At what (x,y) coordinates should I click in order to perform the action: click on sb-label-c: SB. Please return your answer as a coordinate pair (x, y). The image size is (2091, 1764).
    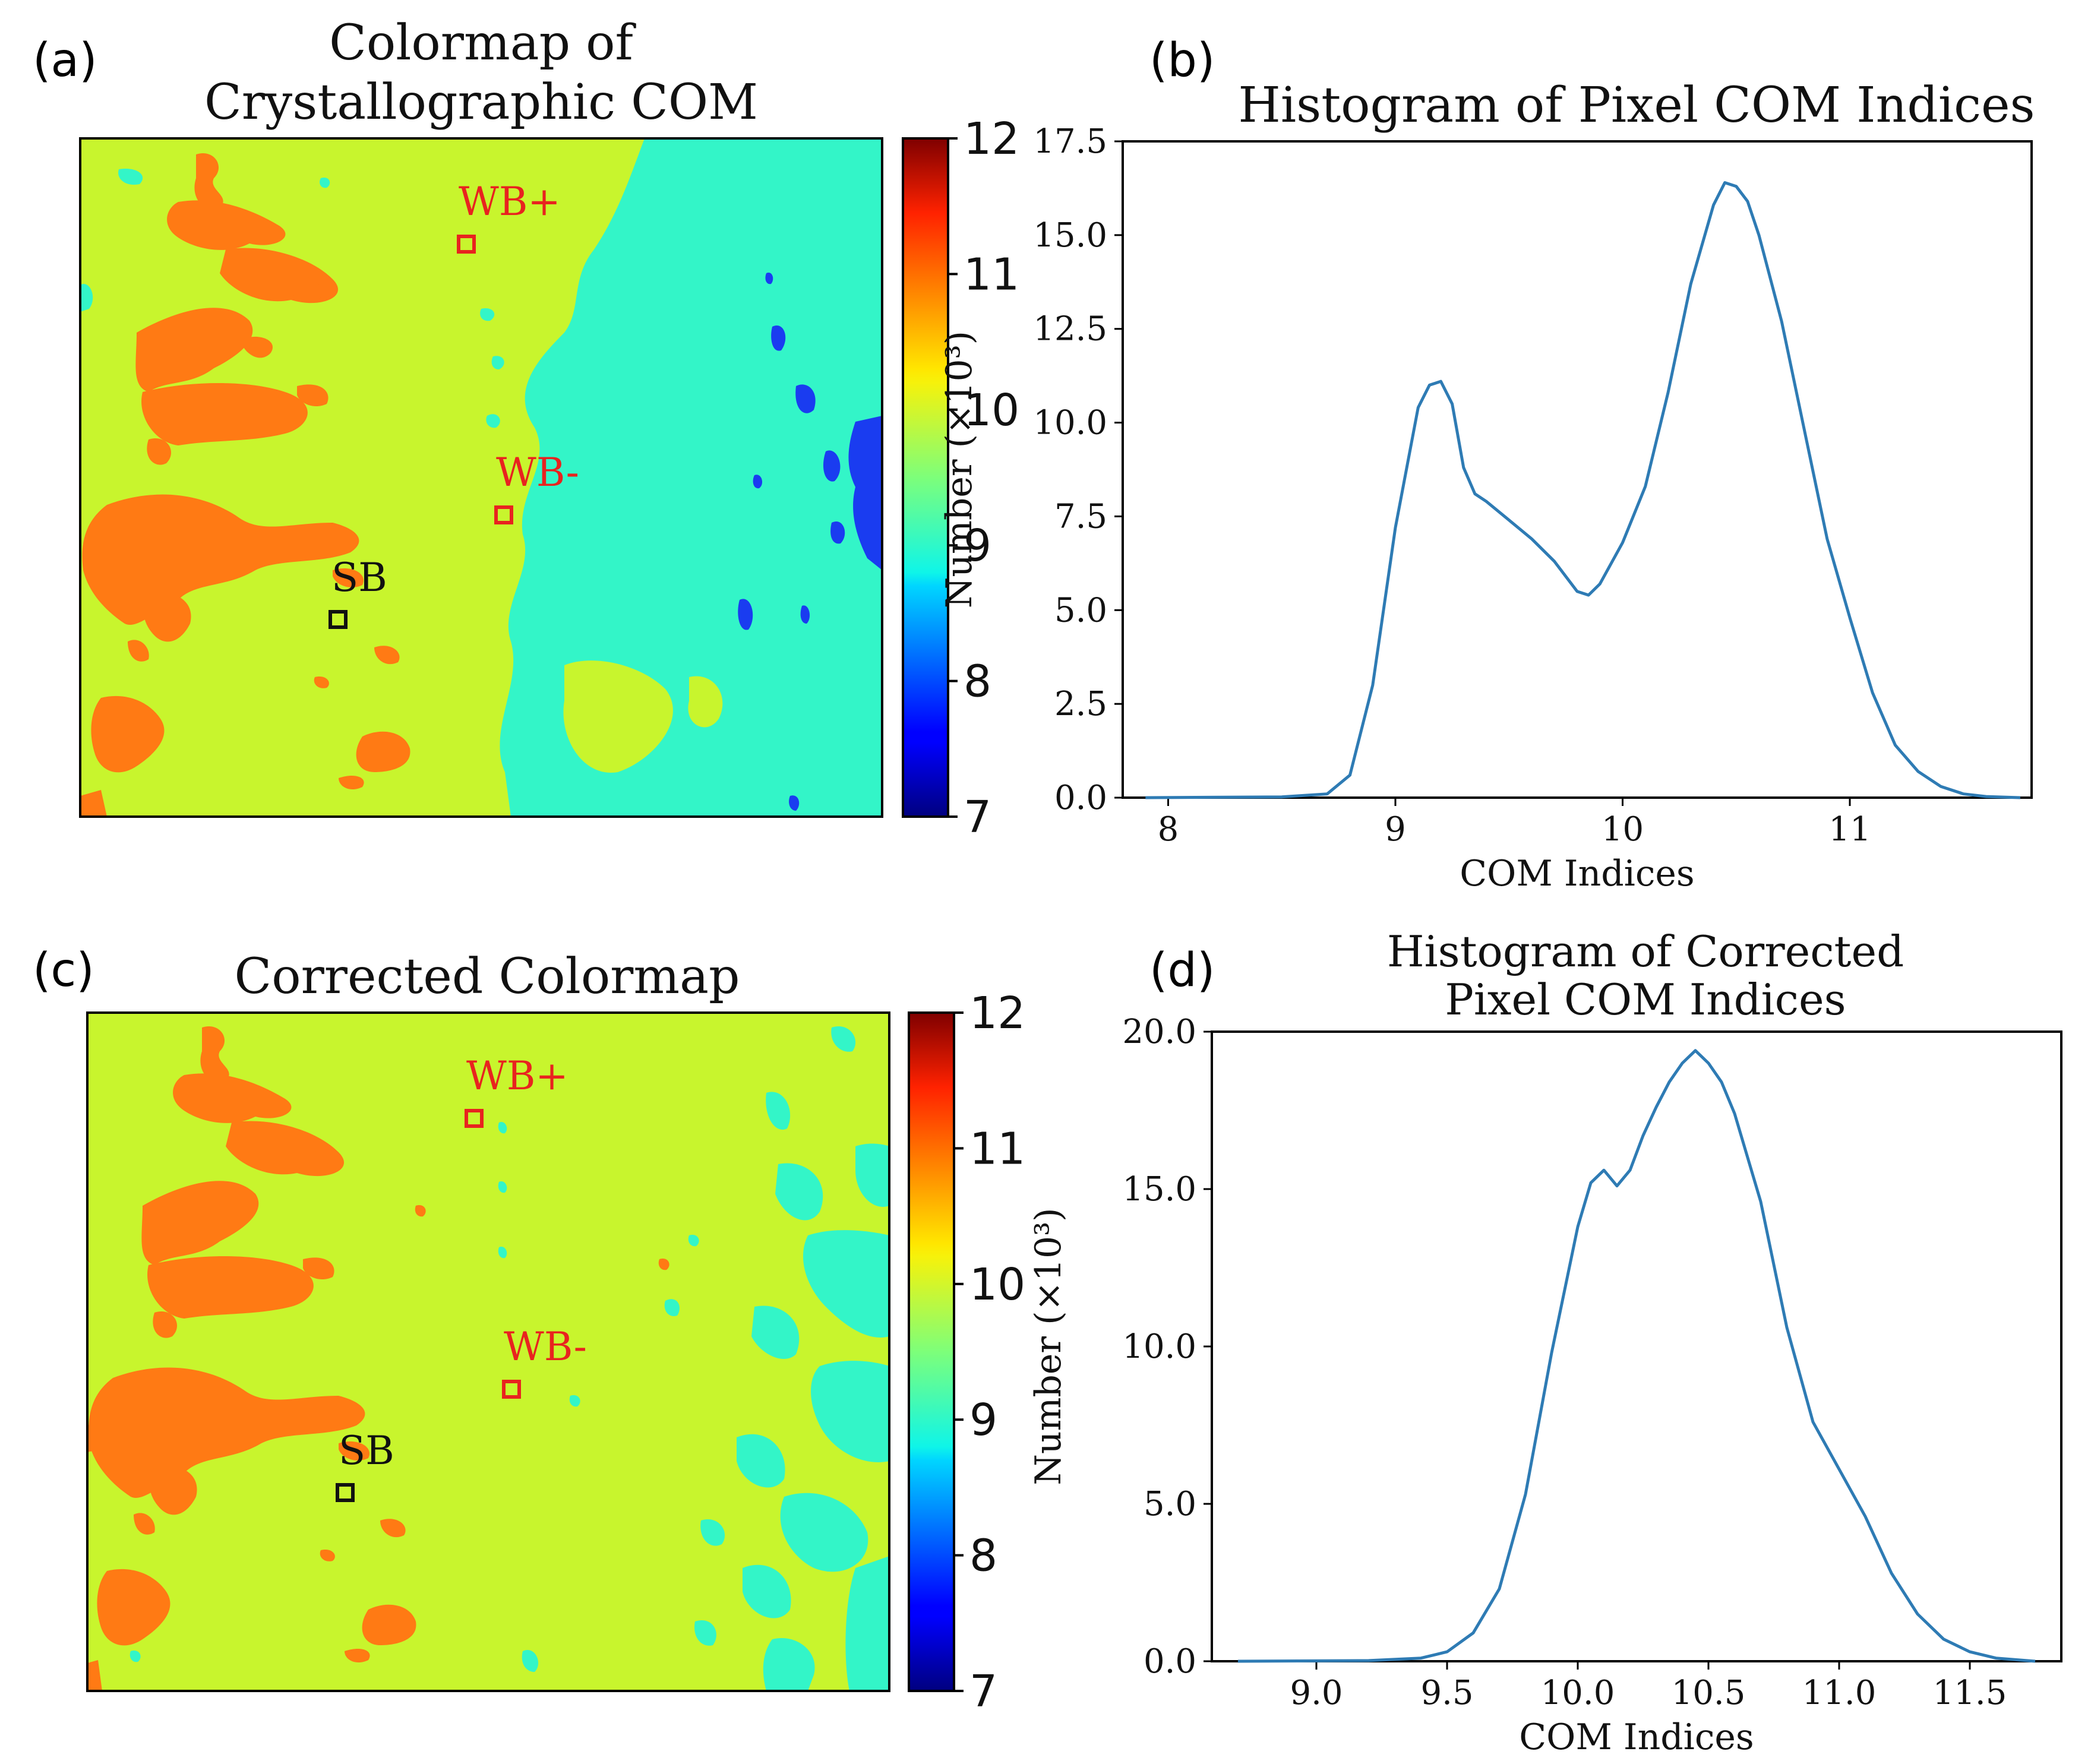
    Looking at the image, I should click on (366, 1451).